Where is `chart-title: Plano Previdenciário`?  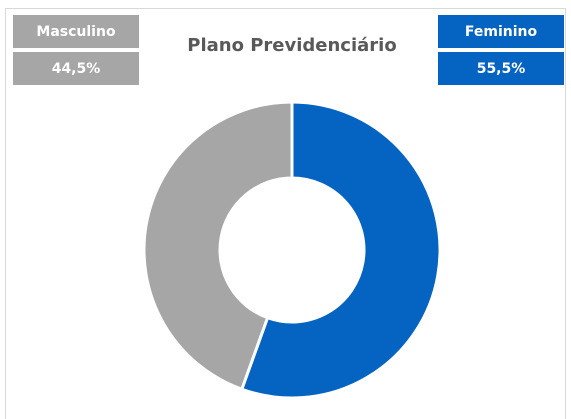
chart-title: Plano Previdenciário is located at coordinates (291, 45).